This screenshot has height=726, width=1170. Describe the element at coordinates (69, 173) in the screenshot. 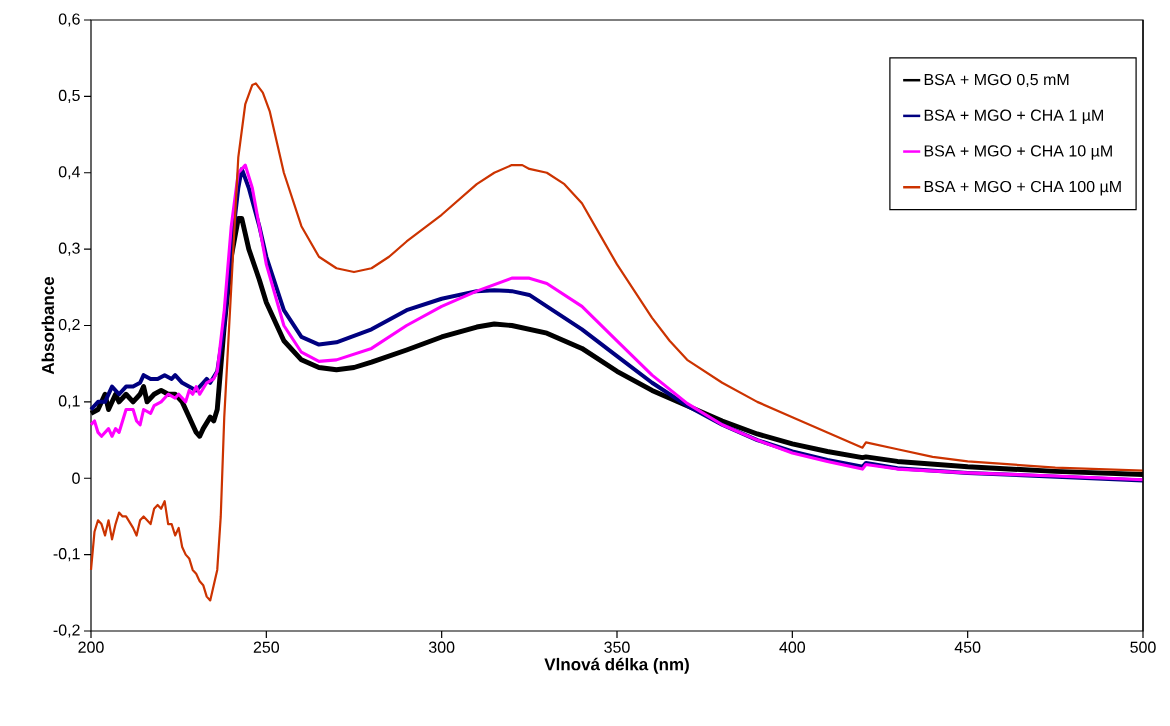

I see `y-tick-label: 0,4` at that location.